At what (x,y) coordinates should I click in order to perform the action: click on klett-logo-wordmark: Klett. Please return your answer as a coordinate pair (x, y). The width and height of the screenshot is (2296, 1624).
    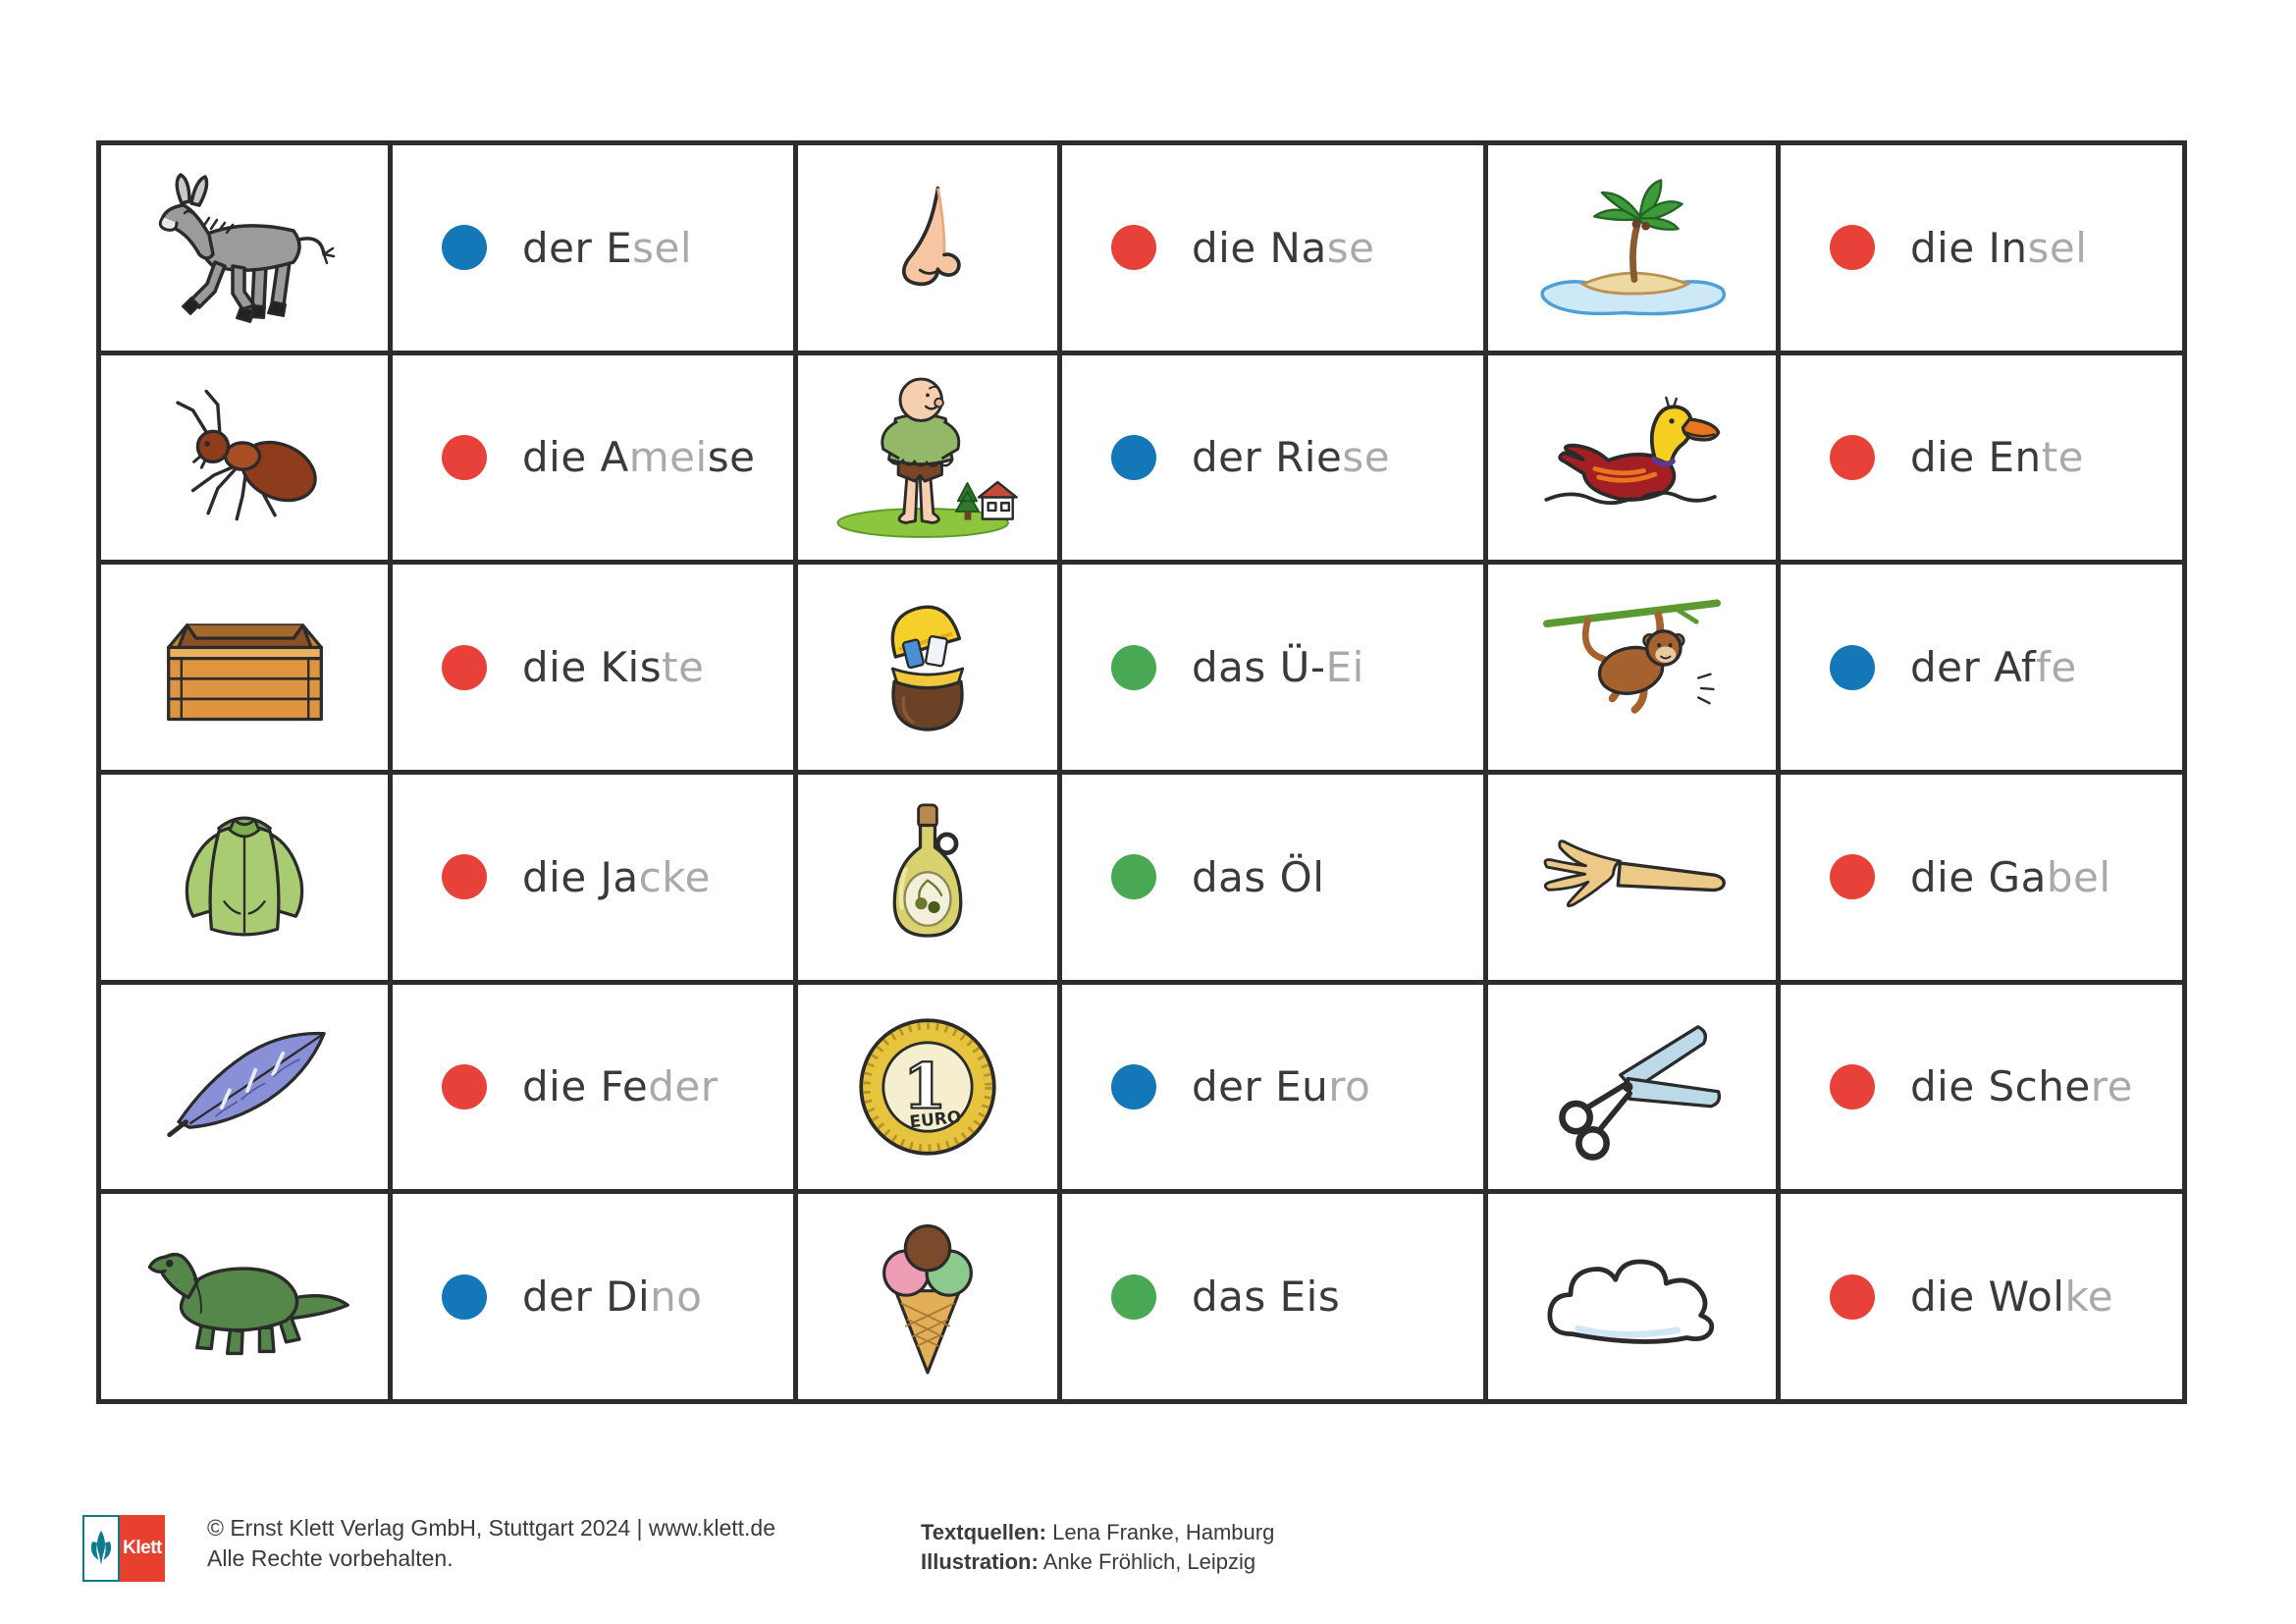
    Looking at the image, I should click on (142, 1548).